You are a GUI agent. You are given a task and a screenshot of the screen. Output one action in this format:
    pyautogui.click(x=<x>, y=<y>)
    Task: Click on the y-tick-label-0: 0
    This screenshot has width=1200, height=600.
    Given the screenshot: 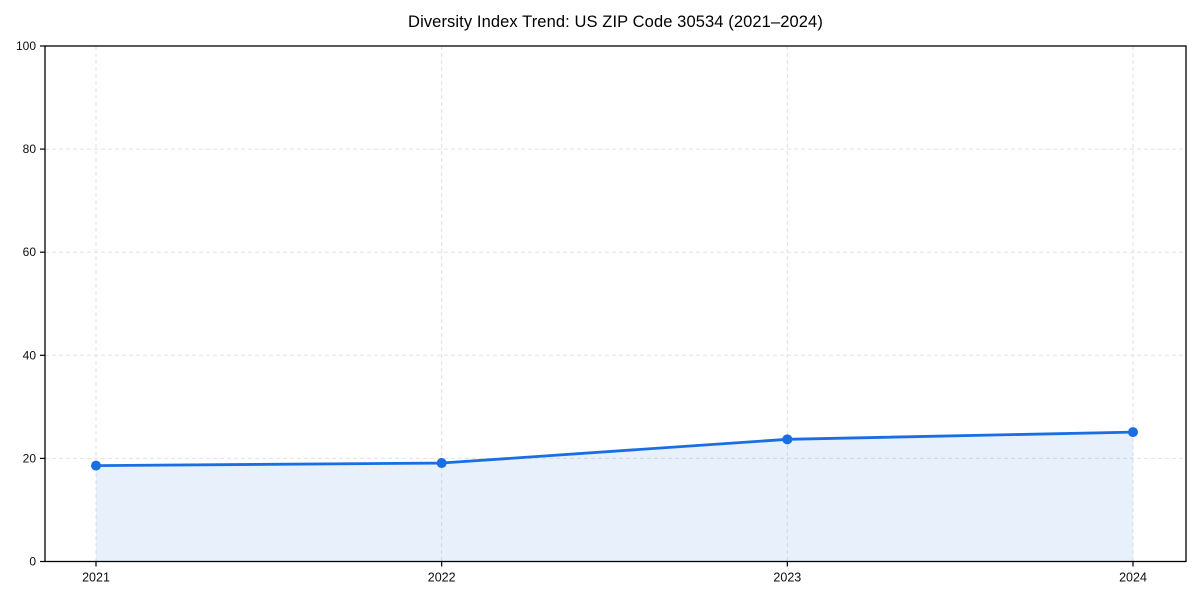 What is the action you would take?
    pyautogui.click(x=32, y=562)
    